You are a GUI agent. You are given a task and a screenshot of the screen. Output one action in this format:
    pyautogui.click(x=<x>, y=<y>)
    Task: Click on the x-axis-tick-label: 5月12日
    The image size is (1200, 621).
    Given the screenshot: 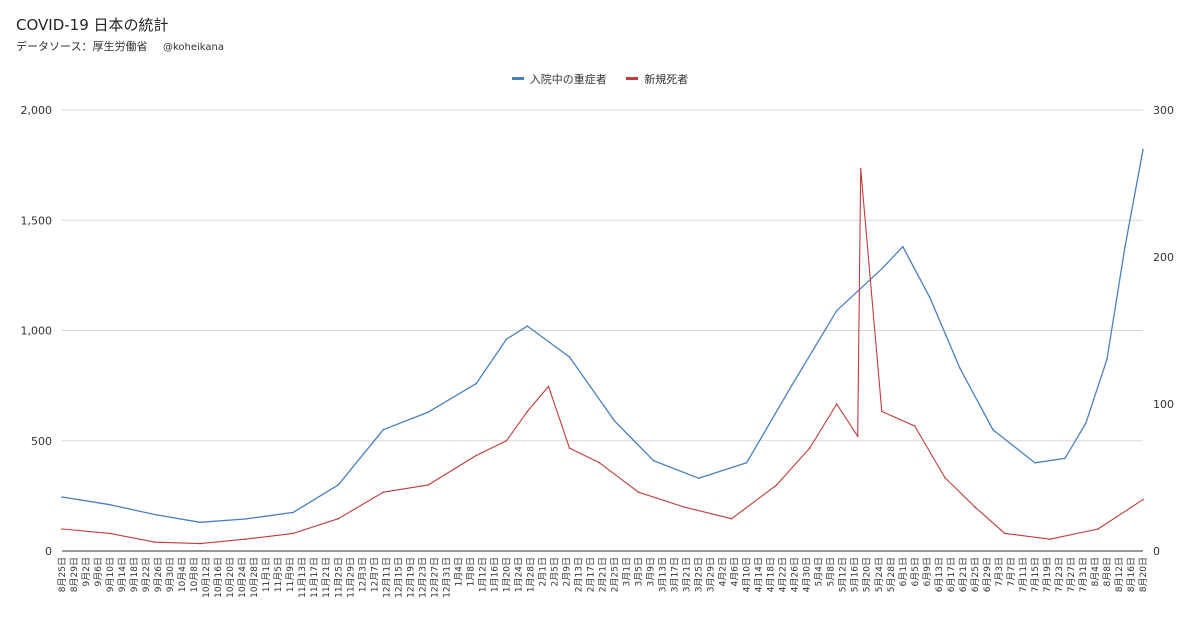 What is the action you would take?
    pyautogui.click(x=843, y=574)
    